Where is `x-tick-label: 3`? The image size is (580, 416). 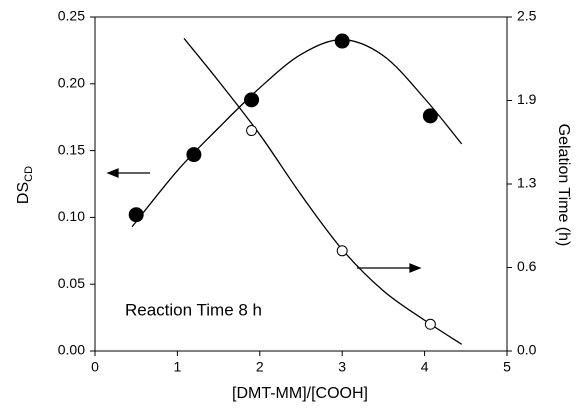
x-tick-label: 3 is located at coordinates (342, 367).